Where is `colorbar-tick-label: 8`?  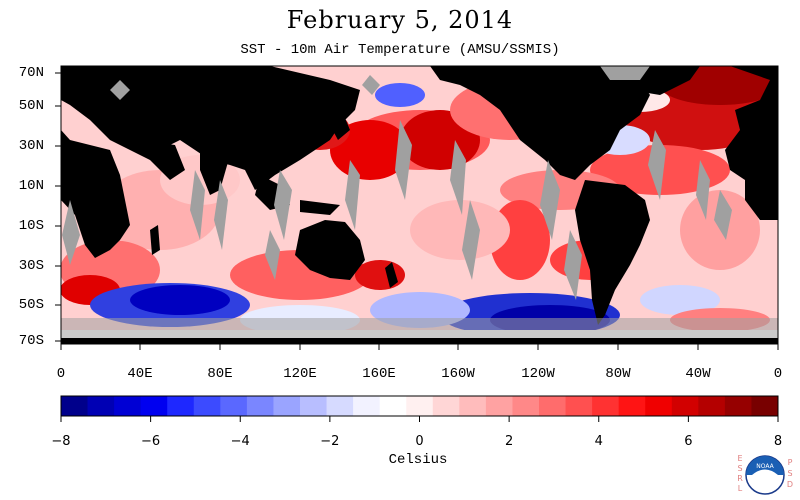
colorbar-tick-label: 8 is located at coordinates (778, 441).